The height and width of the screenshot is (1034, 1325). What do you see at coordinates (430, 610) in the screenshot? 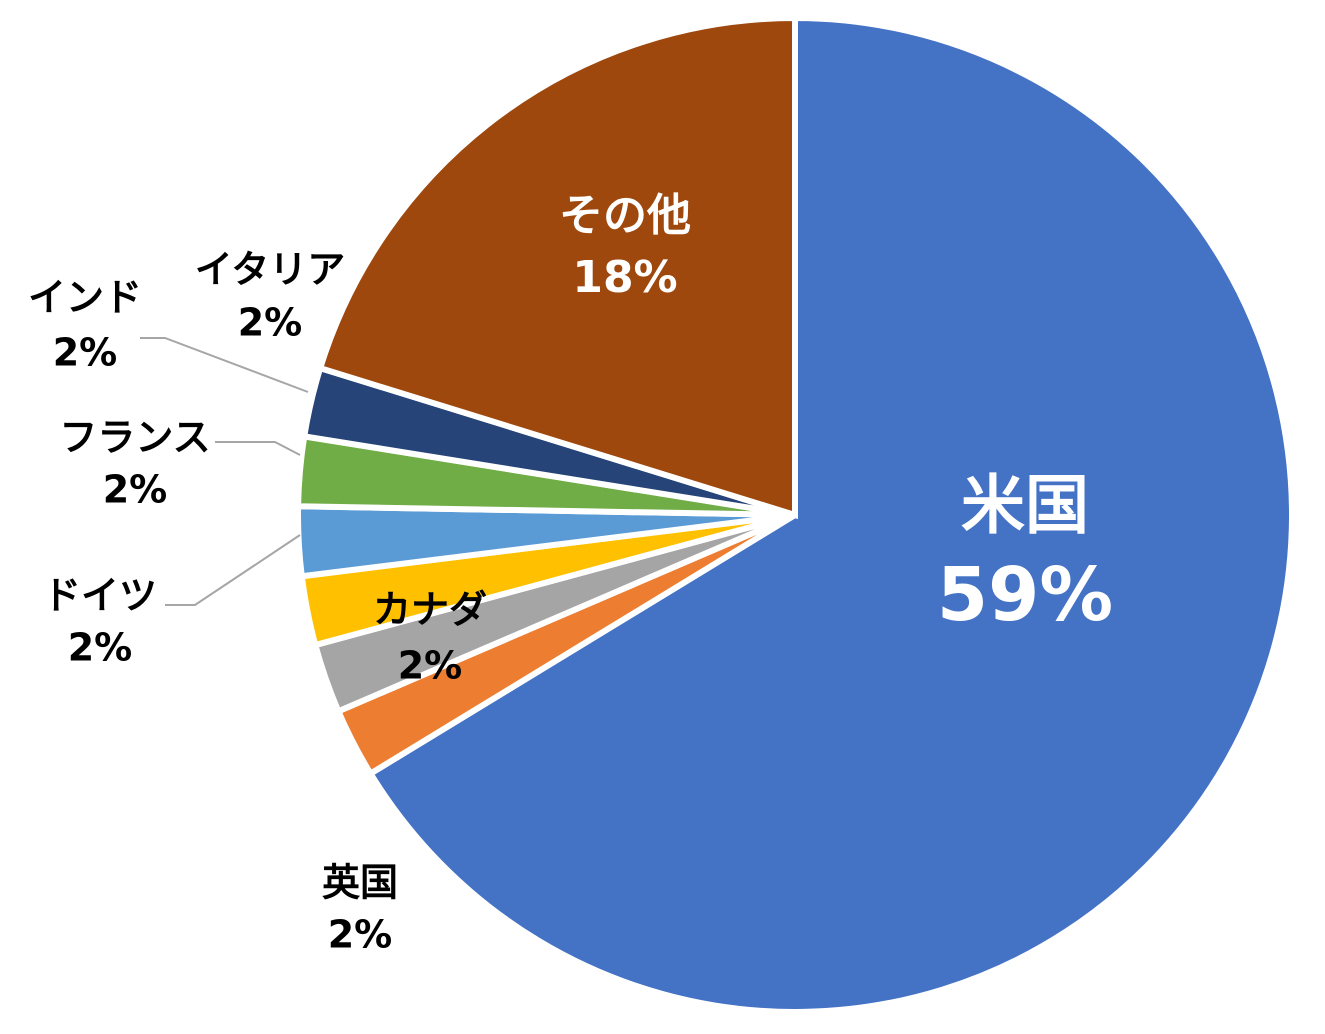
I see `slice-category: カナダ` at bounding box center [430, 610].